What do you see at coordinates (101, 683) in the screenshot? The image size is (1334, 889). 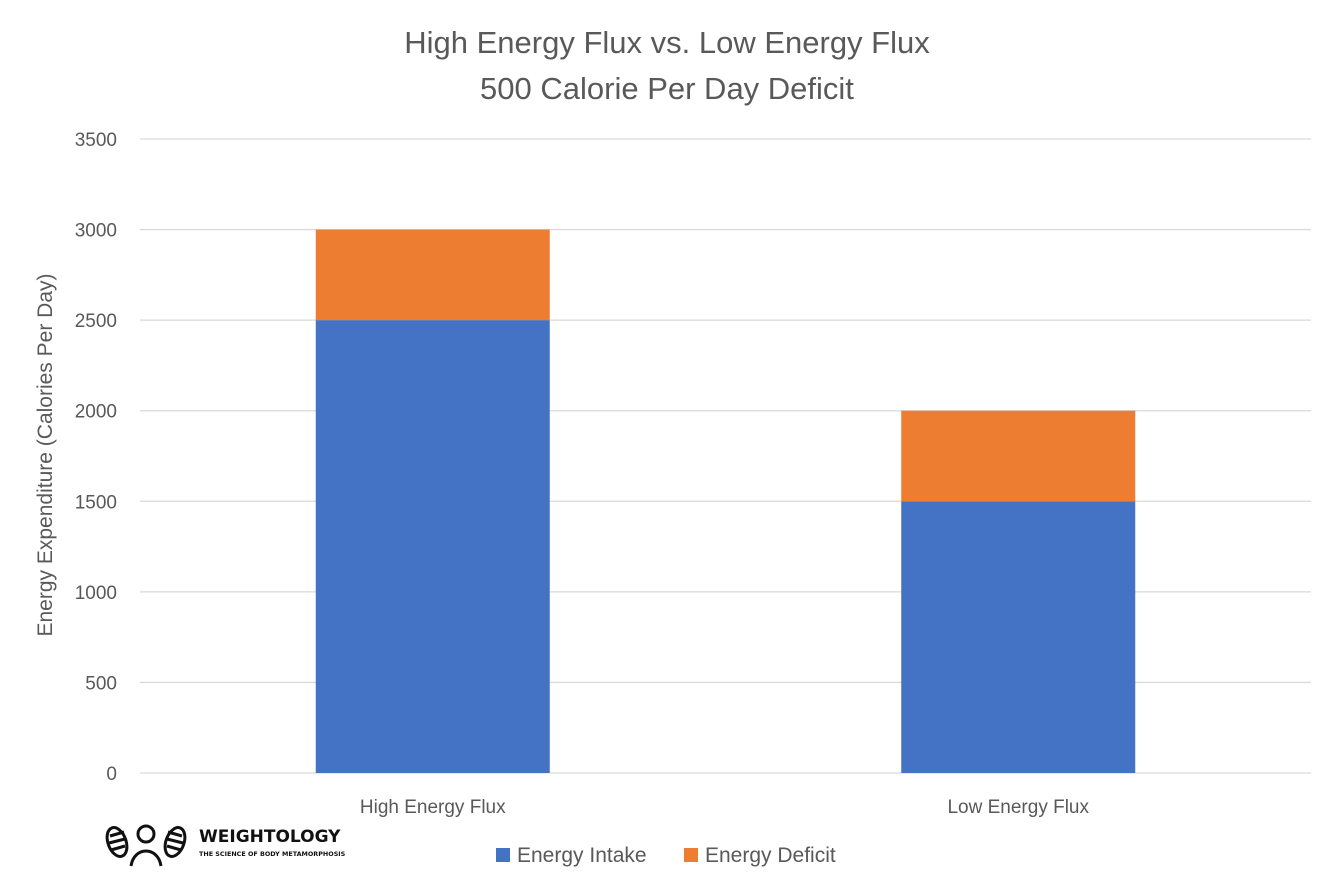 I see `y-tick-label: 500` at bounding box center [101, 683].